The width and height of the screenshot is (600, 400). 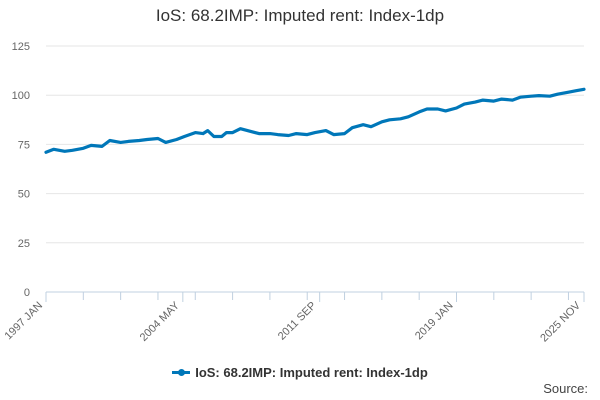 I want to click on y-tick-label: 50, so click(x=24, y=195).